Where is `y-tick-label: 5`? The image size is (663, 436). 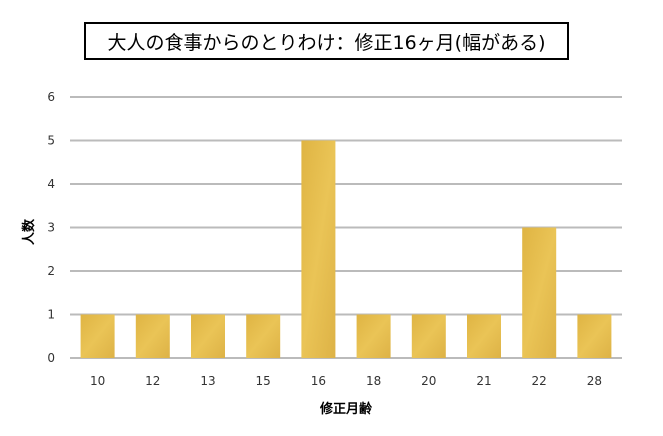
y-tick-label: 5 is located at coordinates (51, 141).